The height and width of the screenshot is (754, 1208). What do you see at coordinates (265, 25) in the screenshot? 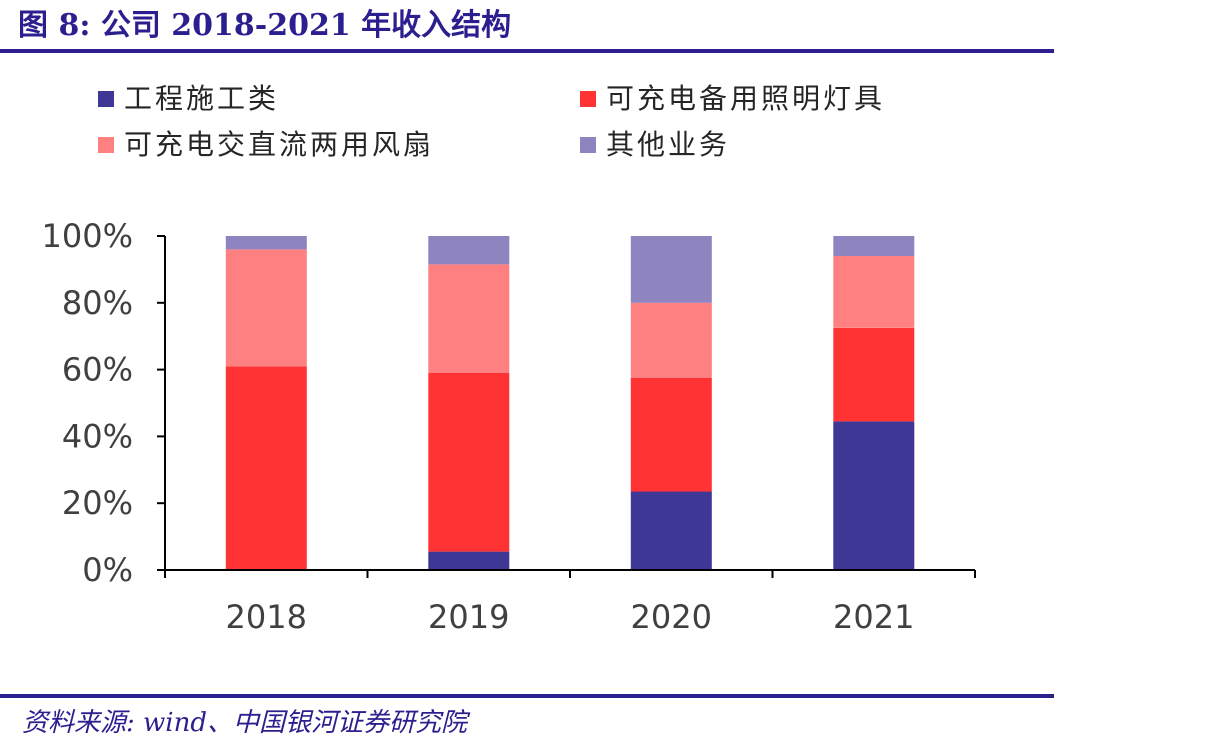
I see `figure-title: 图 8: 公司 2018-2021 年收入结构` at bounding box center [265, 25].